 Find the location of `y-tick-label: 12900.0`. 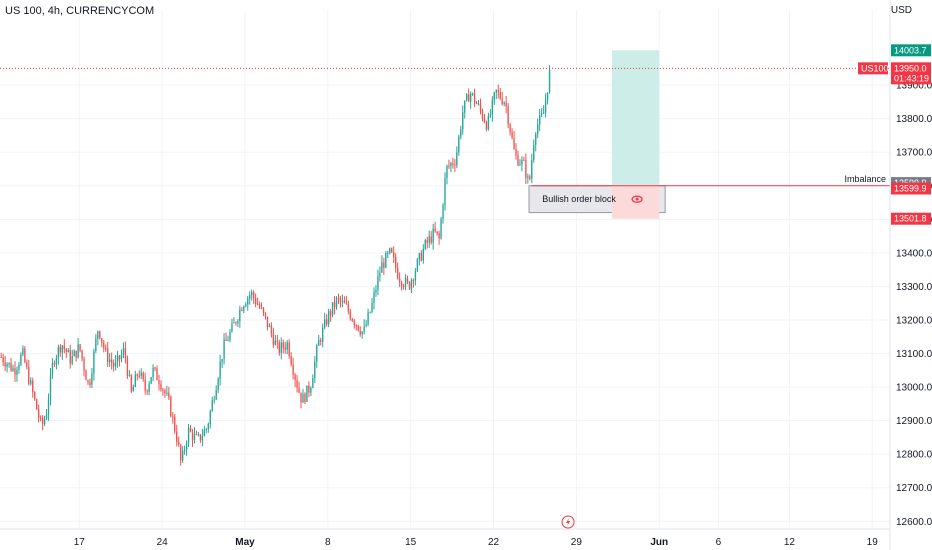

y-tick-label: 12900.0 is located at coordinates (914, 421).